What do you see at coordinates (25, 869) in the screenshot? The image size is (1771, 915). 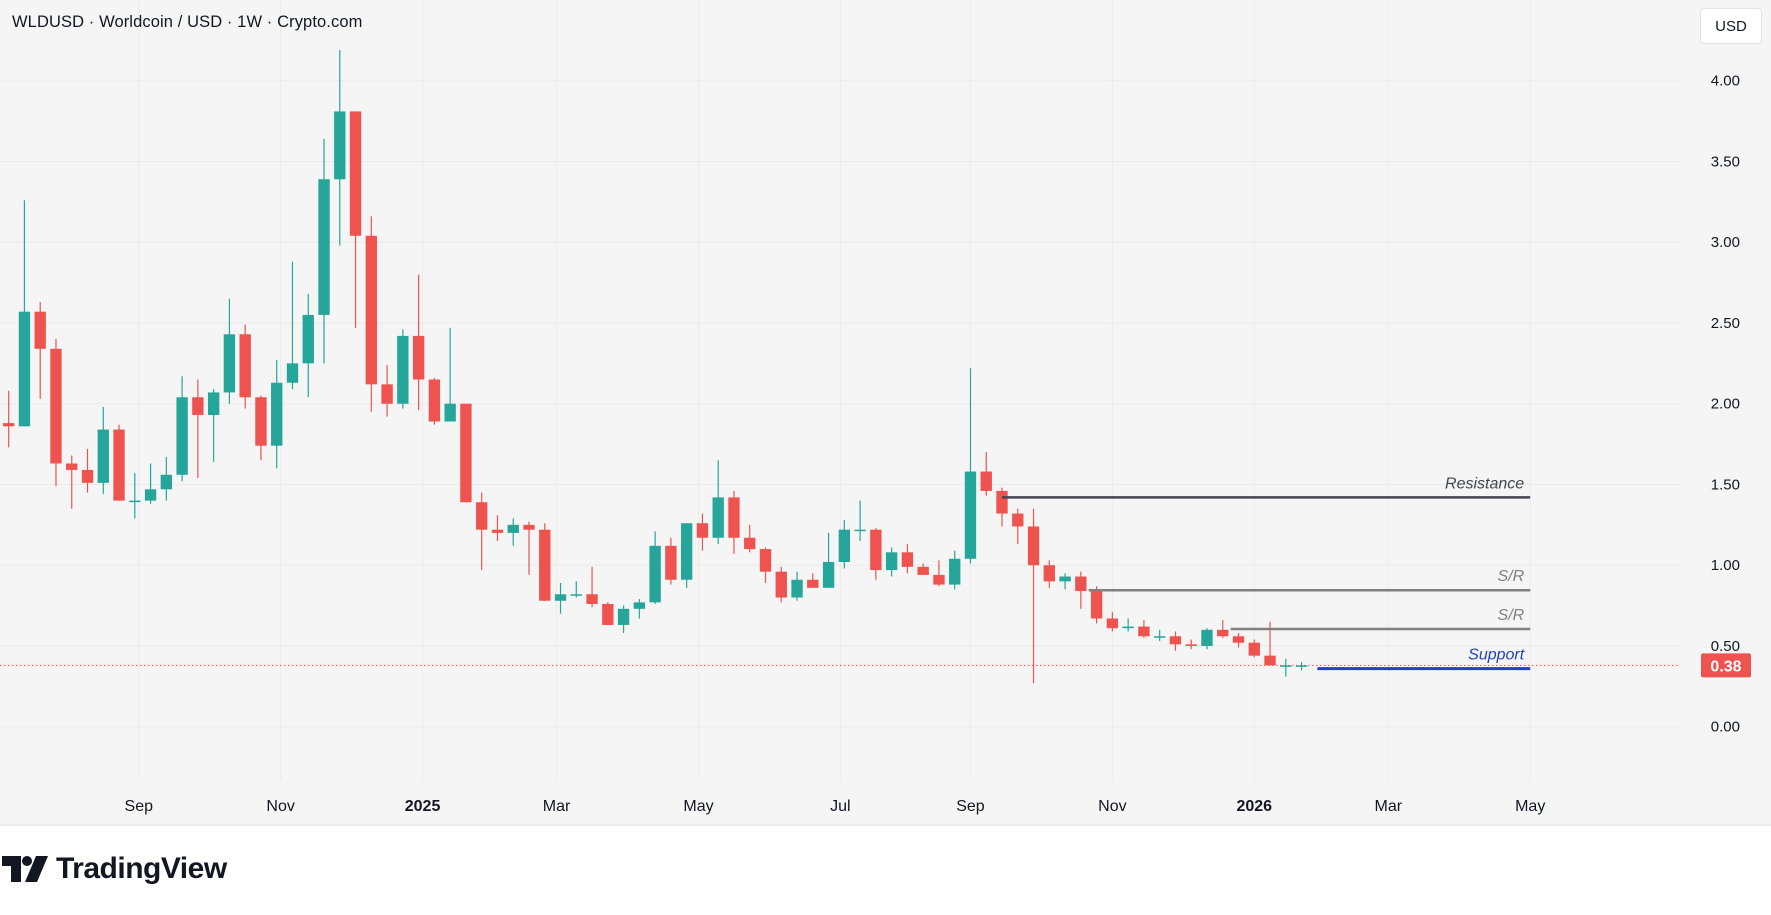 I see `tradingview-logo-icon` at bounding box center [25, 869].